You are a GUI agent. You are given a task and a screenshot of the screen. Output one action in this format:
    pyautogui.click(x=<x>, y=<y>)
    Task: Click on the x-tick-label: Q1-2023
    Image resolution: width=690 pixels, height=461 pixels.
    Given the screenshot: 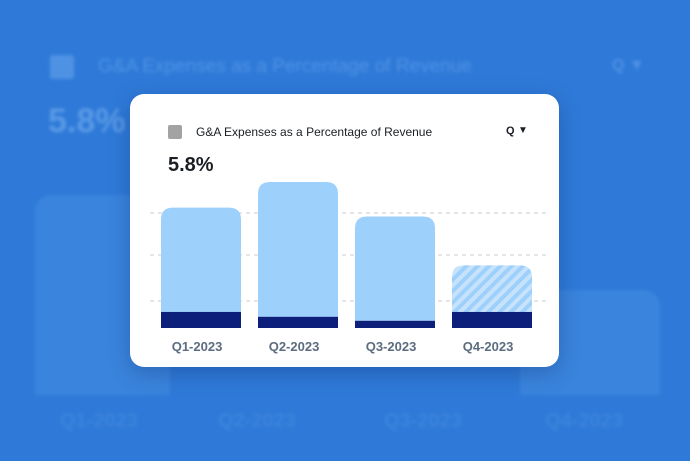 What is the action you would take?
    pyautogui.click(x=197, y=346)
    